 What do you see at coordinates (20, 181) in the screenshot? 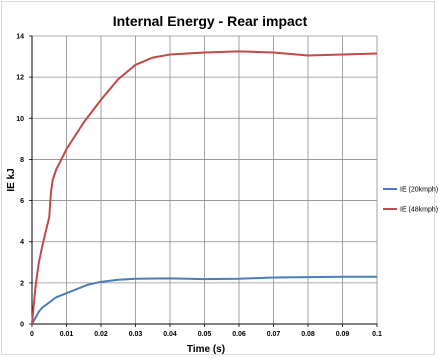
I see `y-tick-labels: 0 2 4 6 8 10 12 14` at bounding box center [20, 181].